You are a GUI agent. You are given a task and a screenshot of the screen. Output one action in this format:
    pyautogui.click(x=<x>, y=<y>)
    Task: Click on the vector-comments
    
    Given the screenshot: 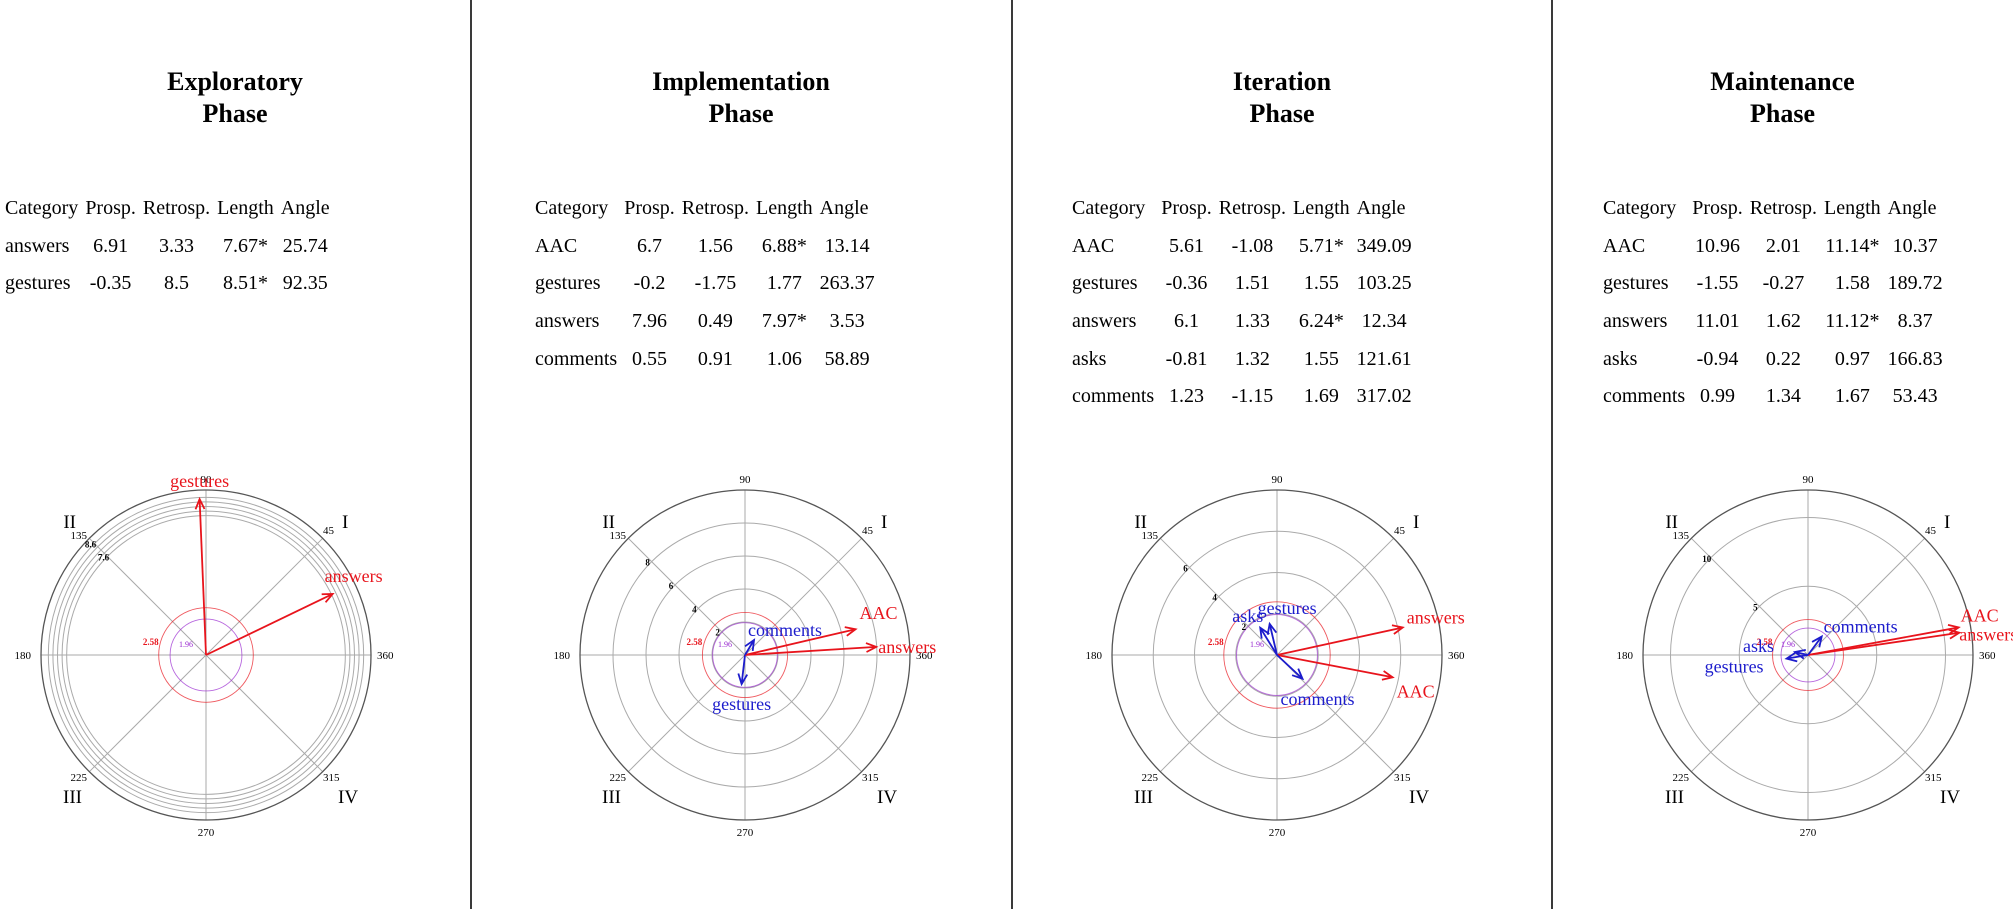 What is the action you would take?
    pyautogui.click(x=749, y=647)
    